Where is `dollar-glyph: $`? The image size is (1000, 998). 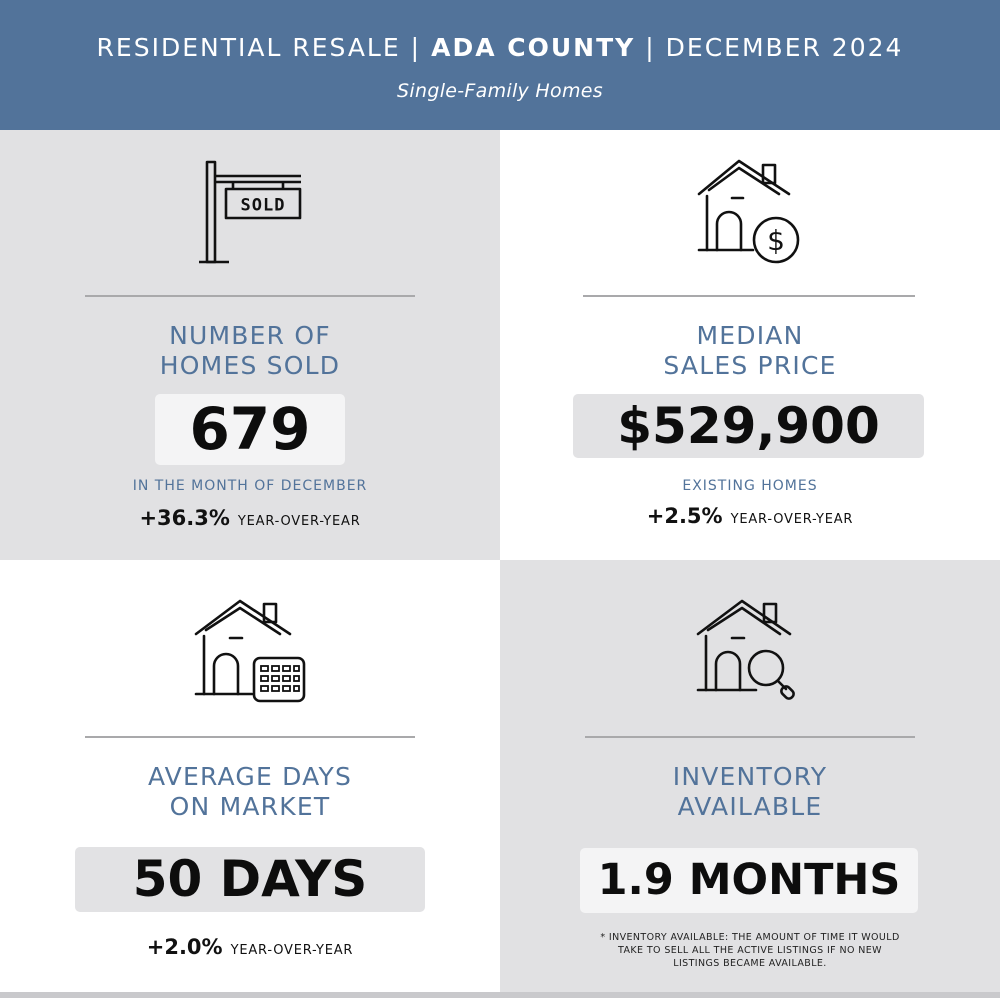
dollar-glyph: $ is located at coordinates (776, 240).